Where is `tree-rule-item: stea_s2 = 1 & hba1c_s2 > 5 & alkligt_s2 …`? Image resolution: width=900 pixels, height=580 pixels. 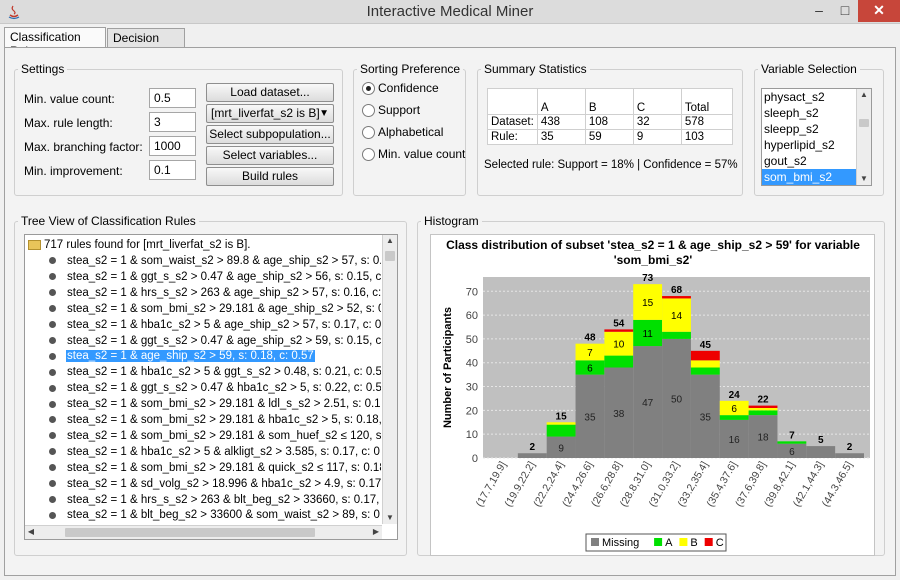 tree-rule-item: stea_s2 = 1 & hba1c_s2 > 5 & alkligt_s2 … is located at coordinates (211, 452).